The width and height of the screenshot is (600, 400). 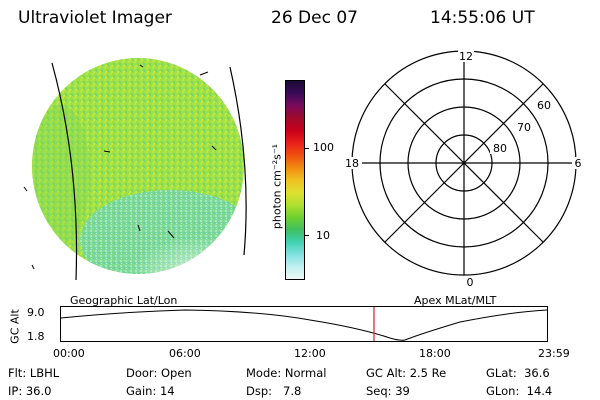 What do you see at coordinates (578, 163) in the screenshot?
I see `polar-label-right: 6` at bounding box center [578, 163].